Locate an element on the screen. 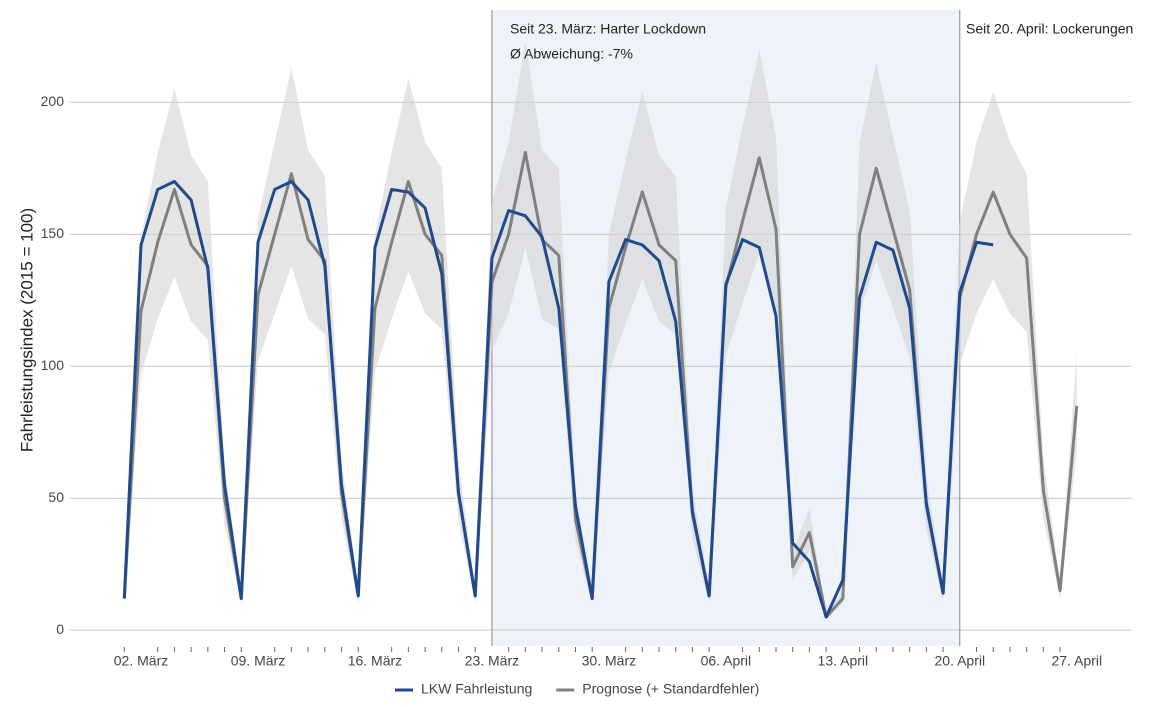  x-tick-label: 30. März is located at coordinates (609, 661).